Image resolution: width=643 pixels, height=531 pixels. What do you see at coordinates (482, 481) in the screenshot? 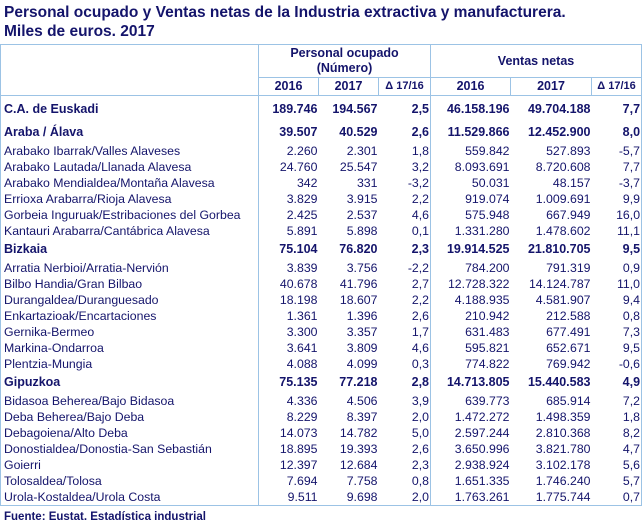
I see `cell-v2016: 1.651.335` at bounding box center [482, 481].